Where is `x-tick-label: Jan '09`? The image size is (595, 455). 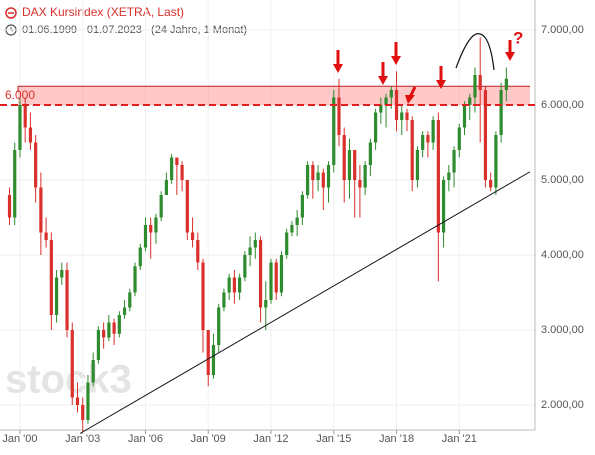
x-tick-label: Jan '09 is located at coordinates (208, 439).